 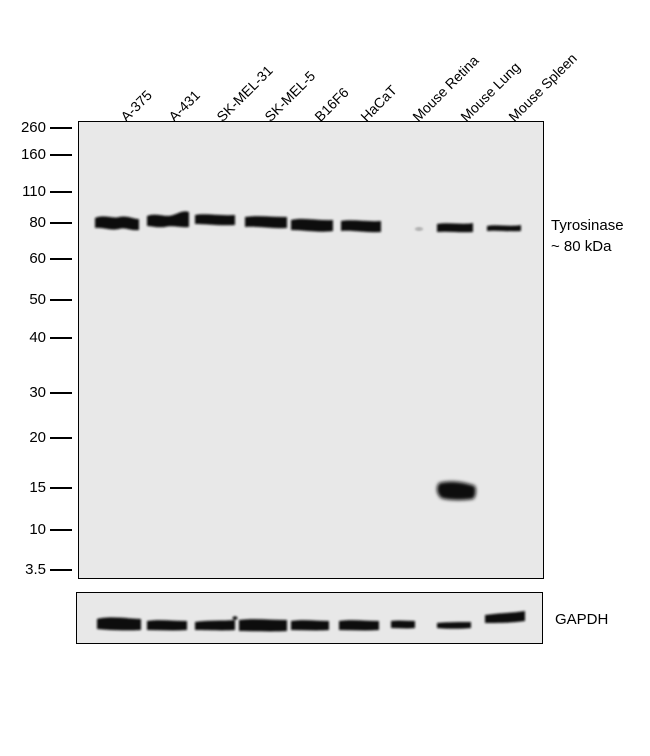 What do you see at coordinates (184, 105) in the screenshot?
I see `lane-label-a431: A-431` at bounding box center [184, 105].